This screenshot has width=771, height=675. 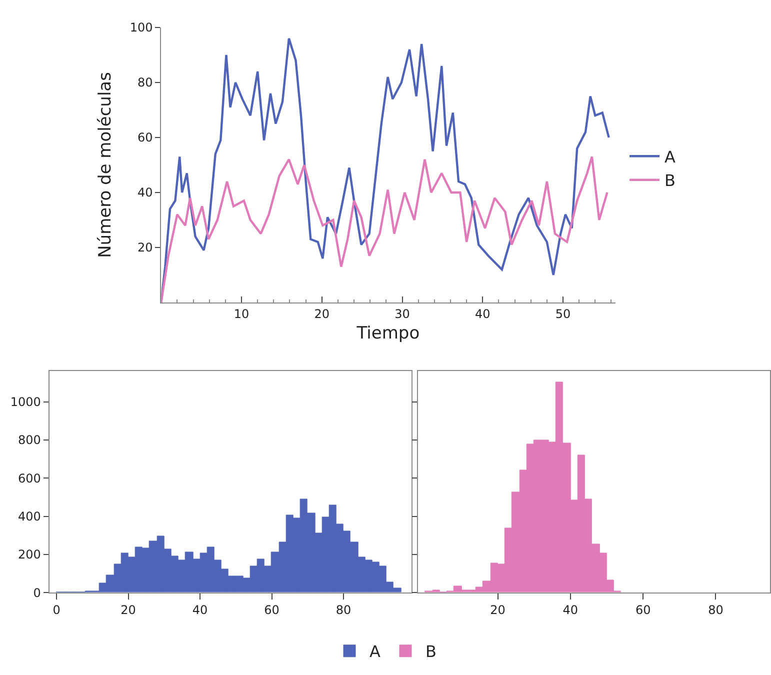 What do you see at coordinates (402, 313) in the screenshot?
I see `x-tick-label: 30` at bounding box center [402, 313].